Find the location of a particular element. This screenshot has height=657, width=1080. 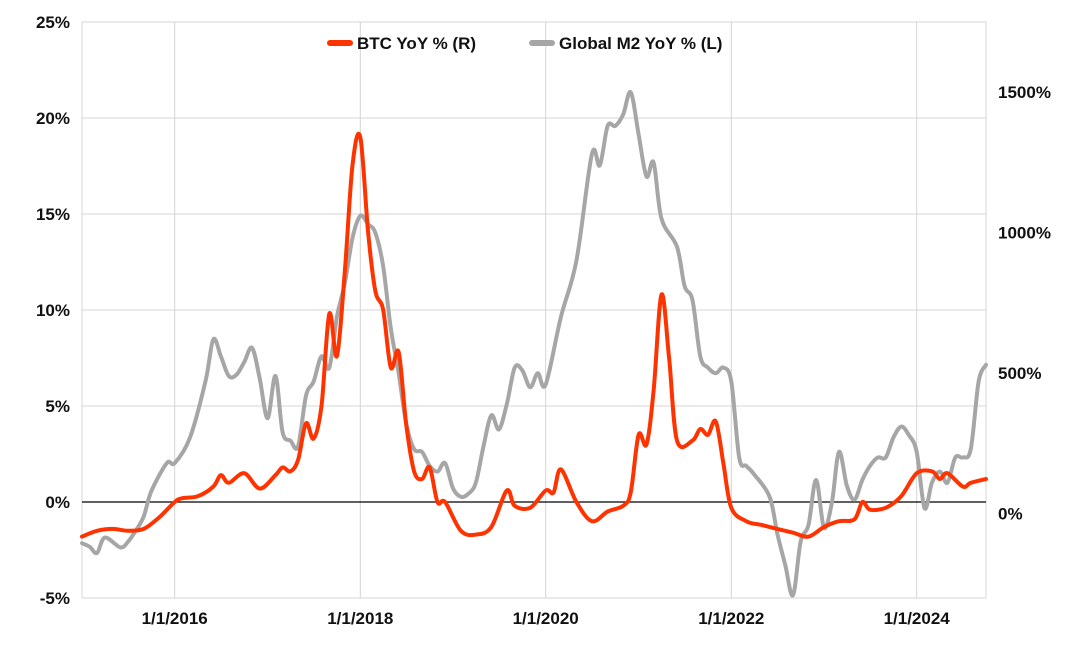

x-axis-ticks: 1/1/2016 1/1/2018 1/1/2020 1/1/2022 1/1/2024 is located at coordinates (546, 618).